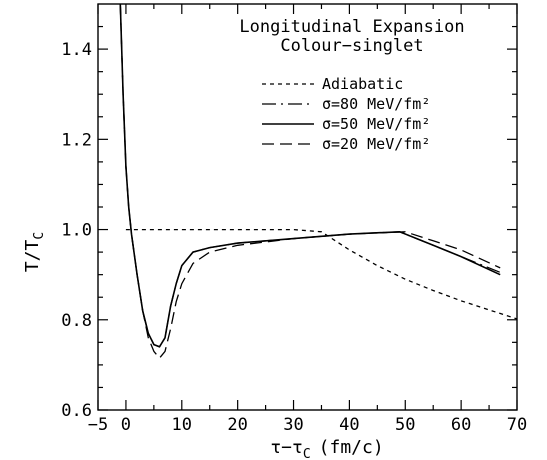  Describe the element at coordinates (351, 447) in the screenshot. I see `x-axis-label-units: (fm/c)` at that location.